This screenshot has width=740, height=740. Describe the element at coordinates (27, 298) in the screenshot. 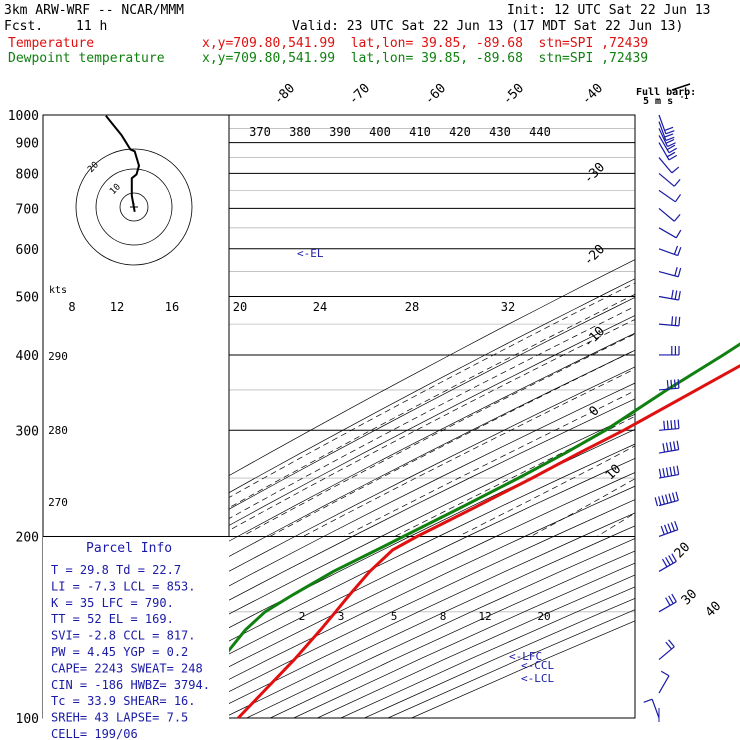

I see `pressure-label: 500` at that location.